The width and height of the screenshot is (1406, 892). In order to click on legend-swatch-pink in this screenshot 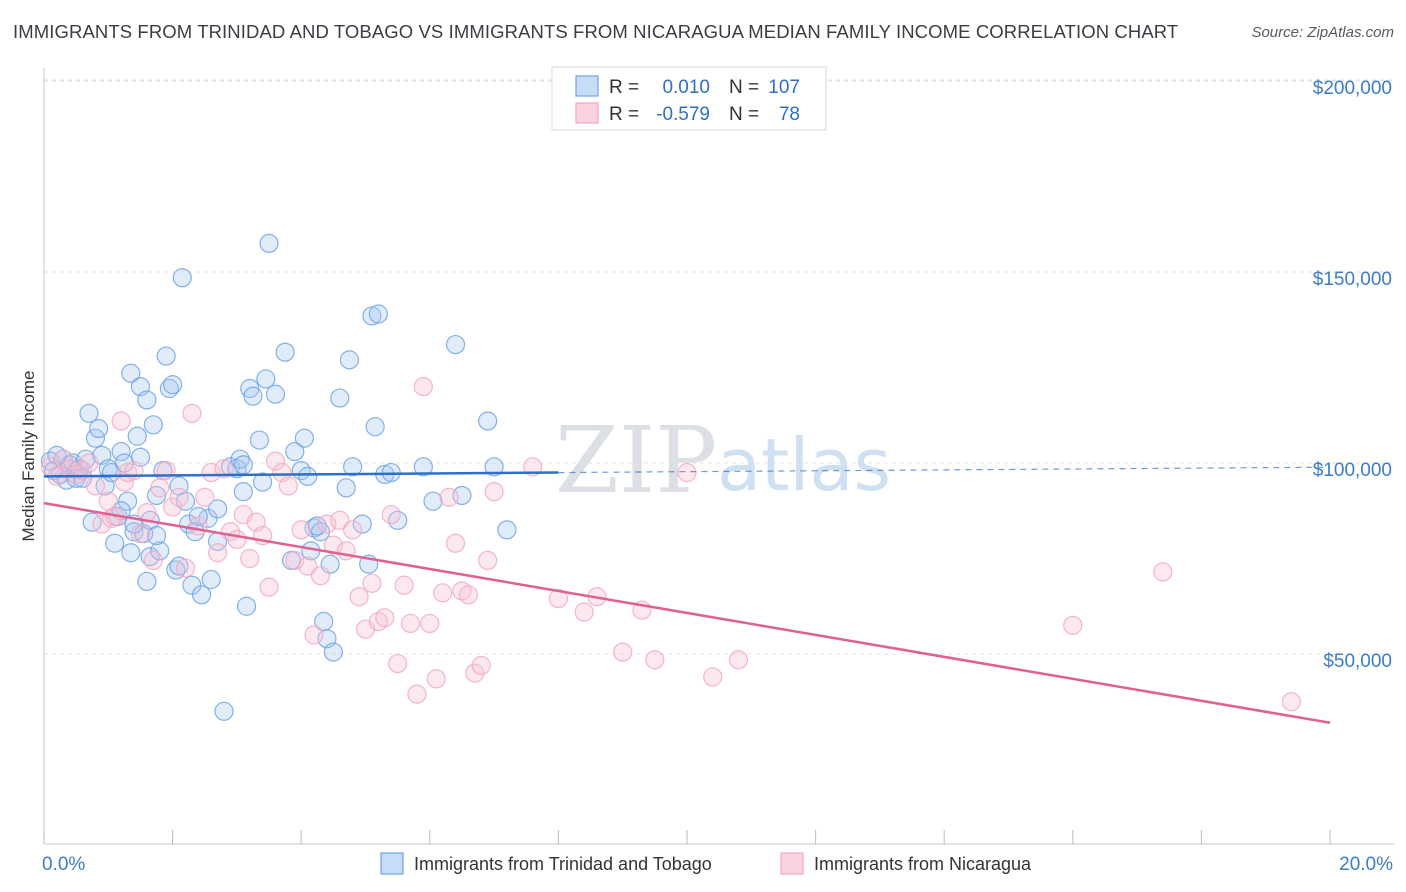, I will do `click(587, 113)`.